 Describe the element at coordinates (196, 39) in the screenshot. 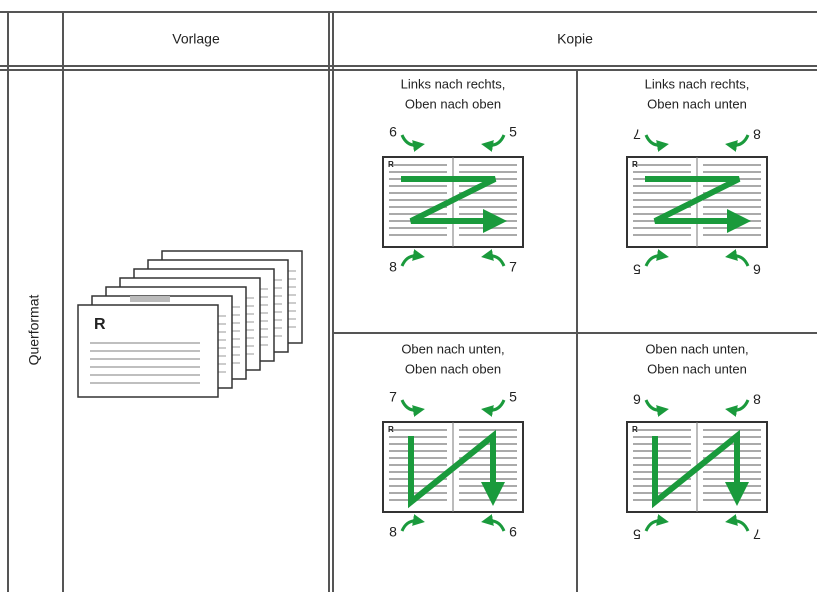

I see `header-vorlage: Vorlage` at that location.